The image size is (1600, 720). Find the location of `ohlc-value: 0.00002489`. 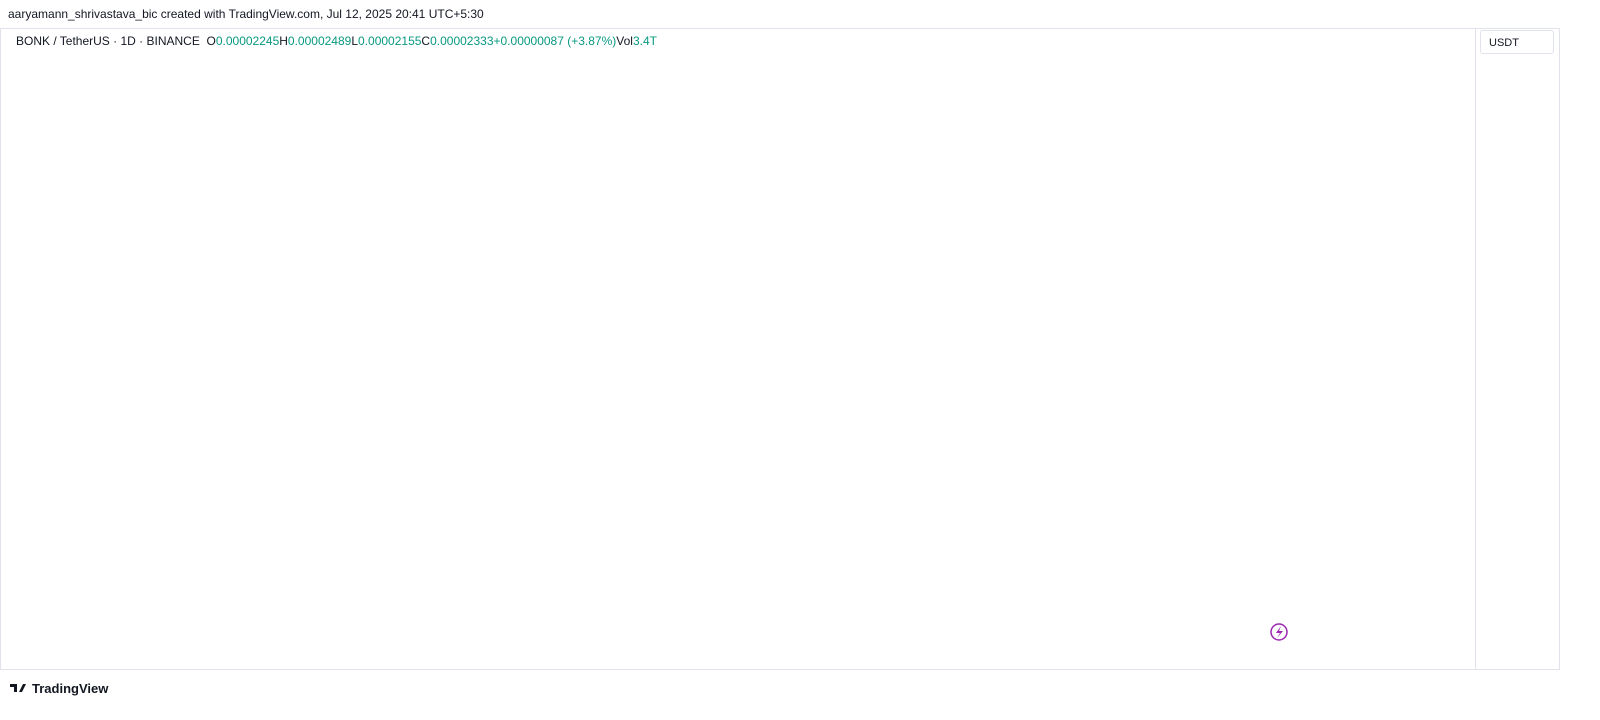

ohlc-value: 0.00002489 is located at coordinates (319, 41).